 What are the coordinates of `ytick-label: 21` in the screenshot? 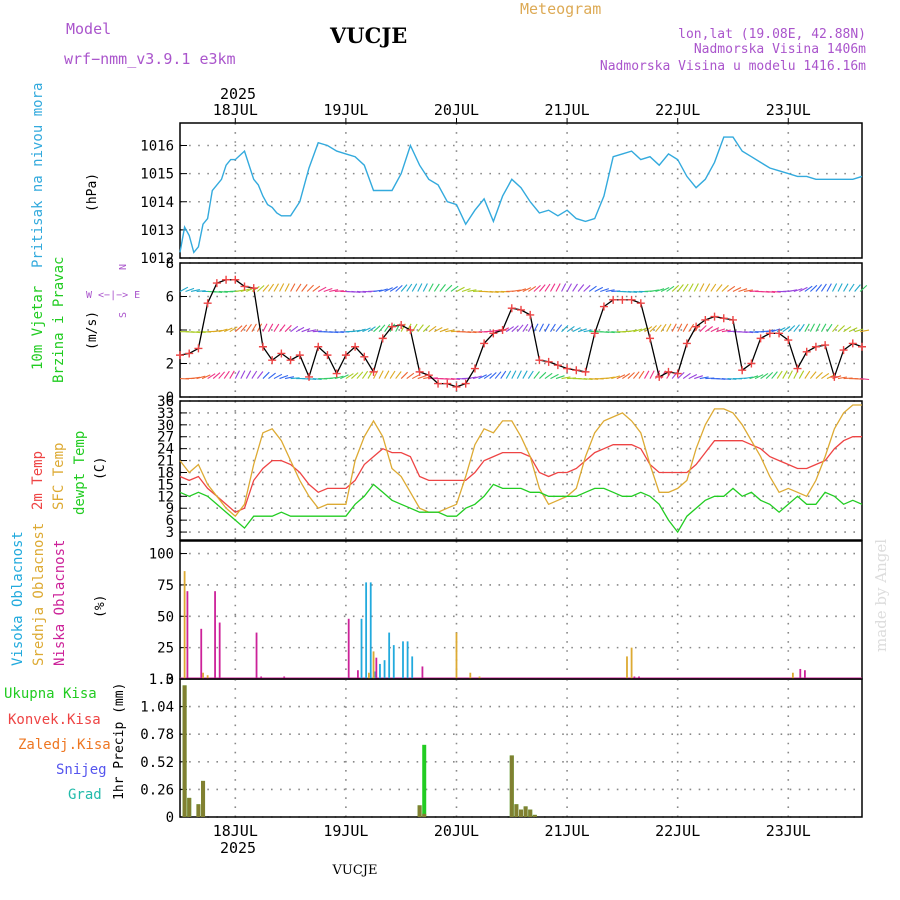 It's located at (165, 462).